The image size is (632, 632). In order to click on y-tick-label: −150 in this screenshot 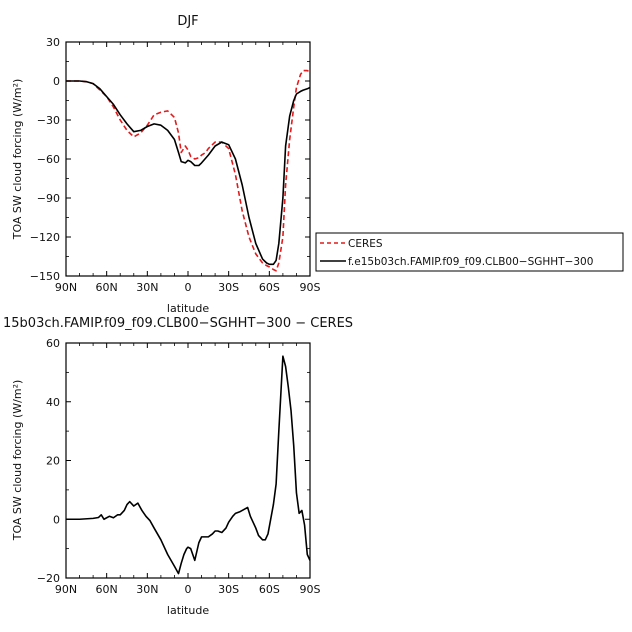, I will do `click(45, 276)`.